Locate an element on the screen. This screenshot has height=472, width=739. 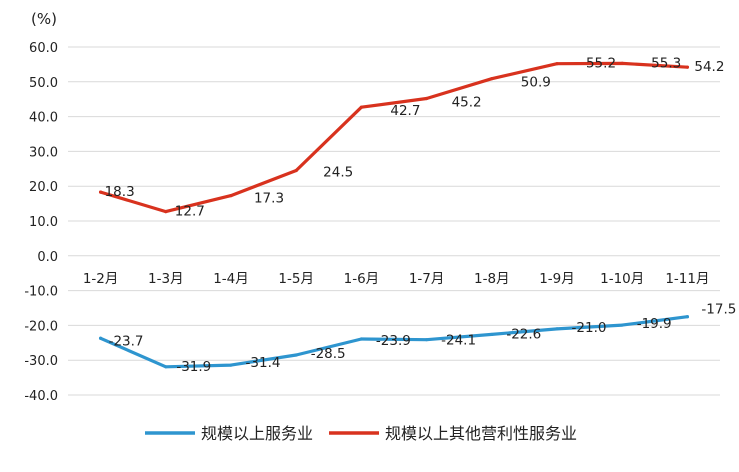
x-tick-label: 1-10月 is located at coordinates (622, 279).